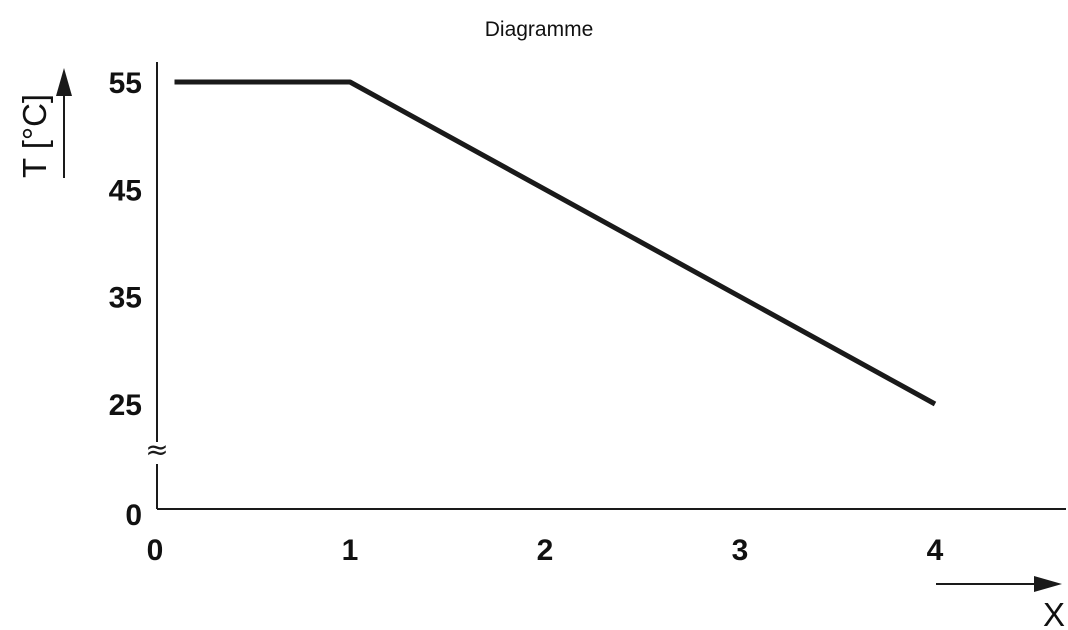 This screenshot has width=1068, height=630. Describe the element at coordinates (34, 136) in the screenshot. I see `y-axis-label: T [°C]` at that location.